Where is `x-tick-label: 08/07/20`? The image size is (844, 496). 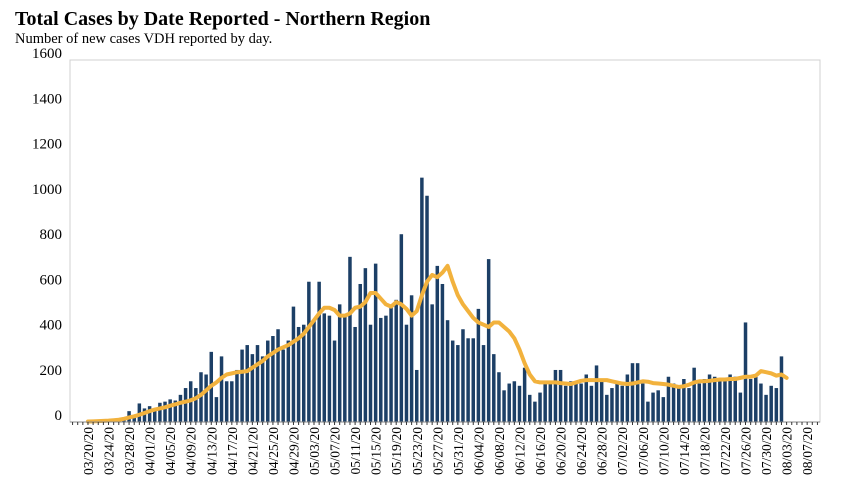
x-tick-label: 08/07/20 is located at coordinates (807, 451).